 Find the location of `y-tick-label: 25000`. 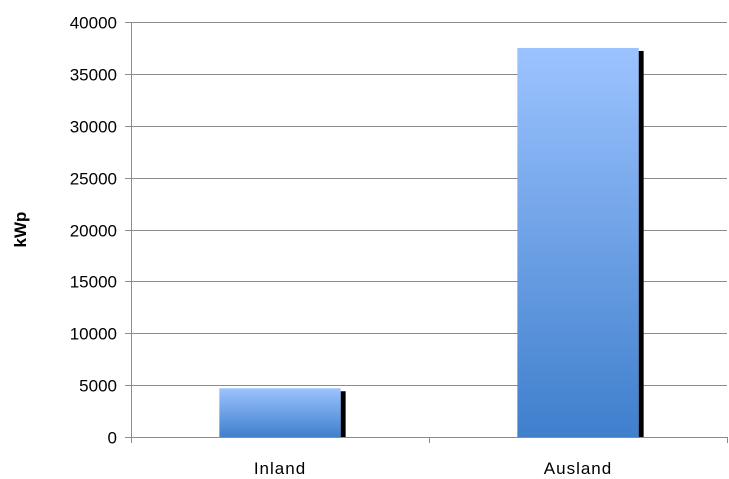

y-tick-label: 25000 is located at coordinates (93, 179).